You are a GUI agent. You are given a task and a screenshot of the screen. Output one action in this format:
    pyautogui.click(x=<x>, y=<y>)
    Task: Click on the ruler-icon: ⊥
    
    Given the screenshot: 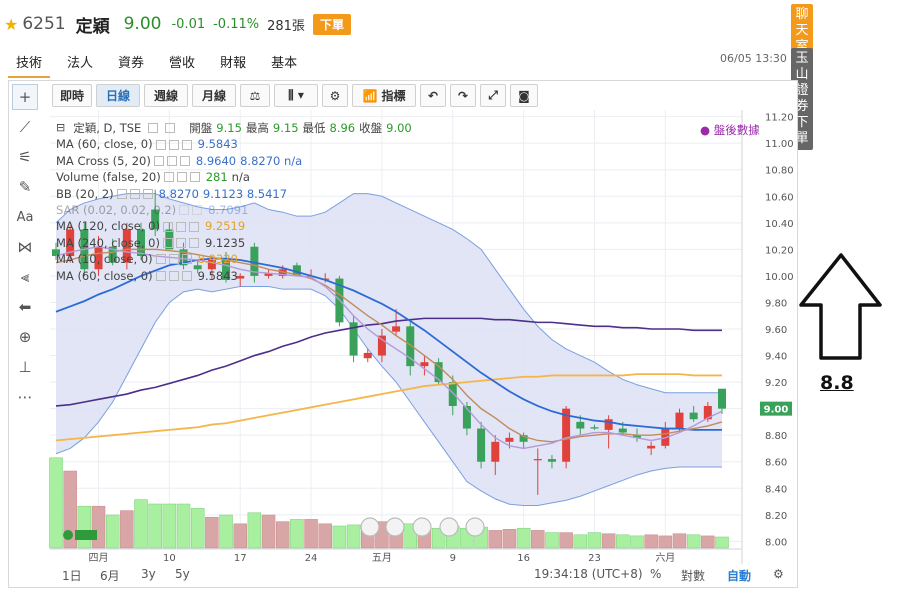 What is the action you would take?
    pyautogui.click(x=25, y=367)
    